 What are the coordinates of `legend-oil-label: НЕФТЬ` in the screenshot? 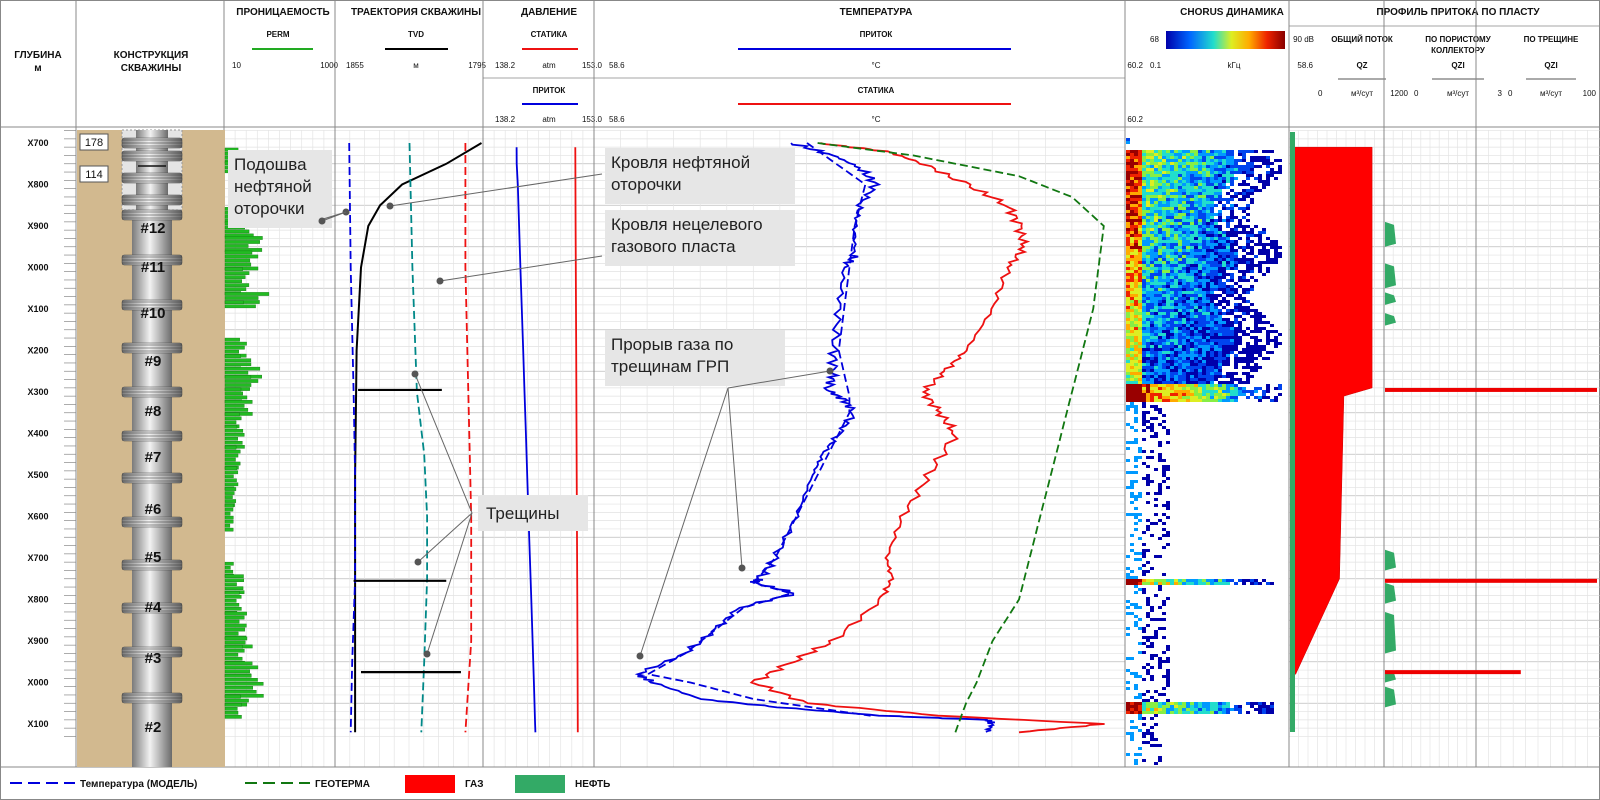 It's located at (592, 784).